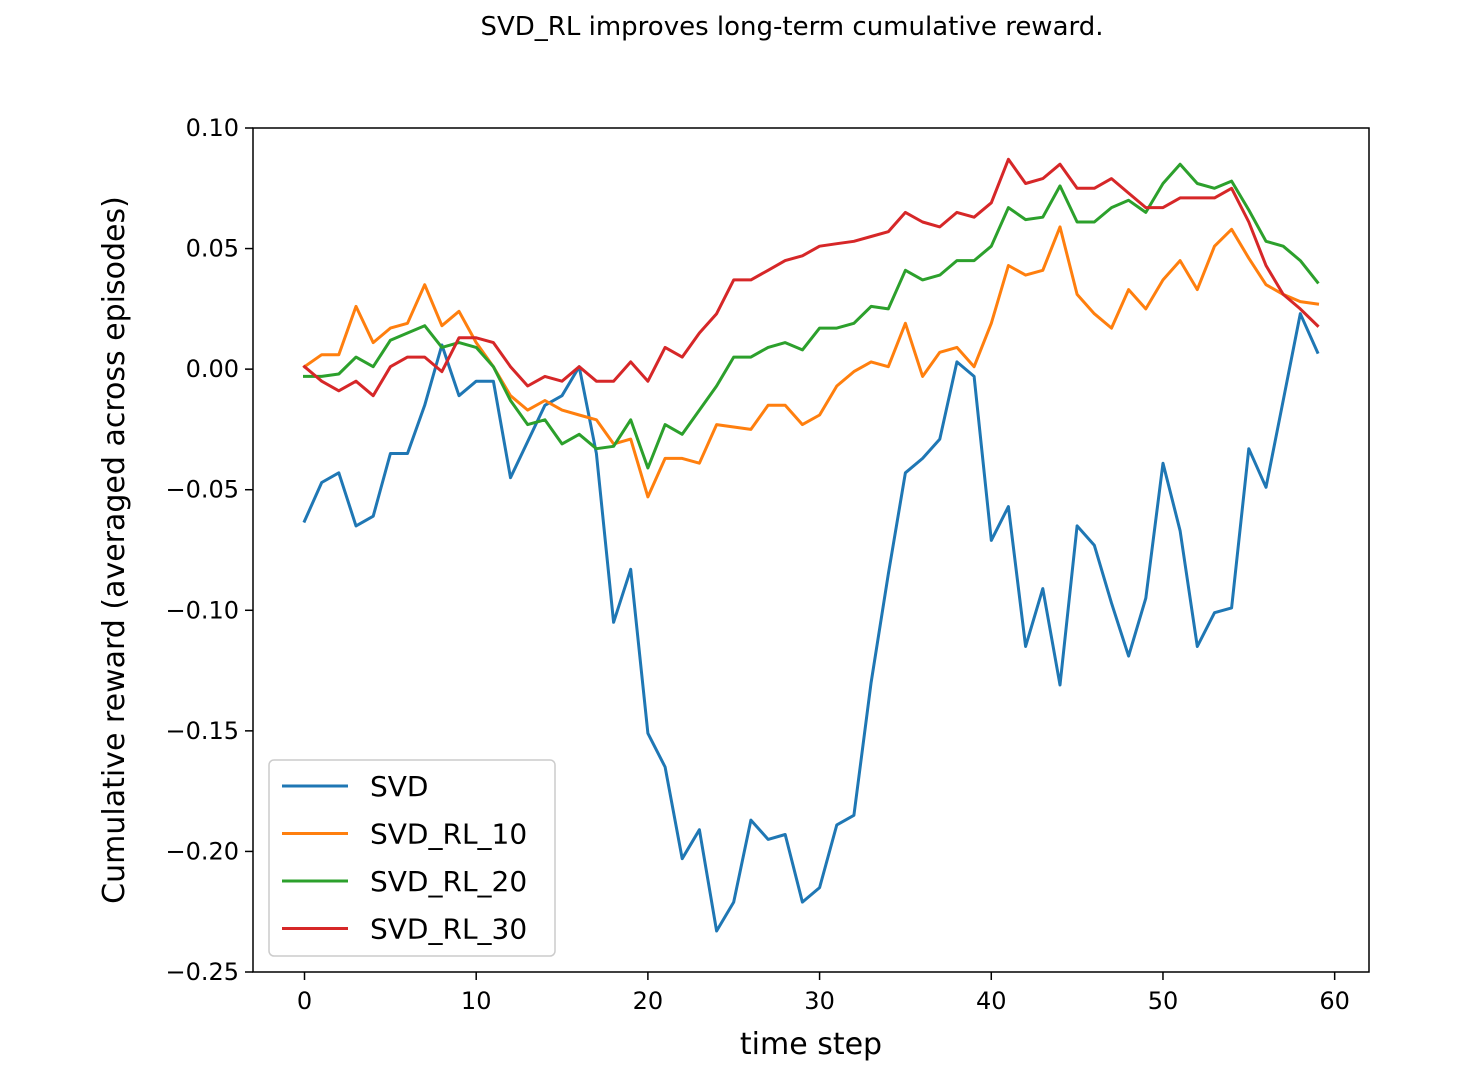  I want to click on legend-label-svd: SVD, so click(399, 786).